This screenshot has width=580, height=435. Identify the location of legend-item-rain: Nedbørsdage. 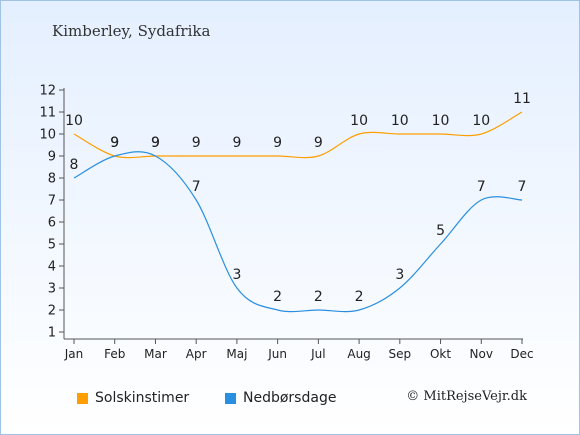
(280, 398).